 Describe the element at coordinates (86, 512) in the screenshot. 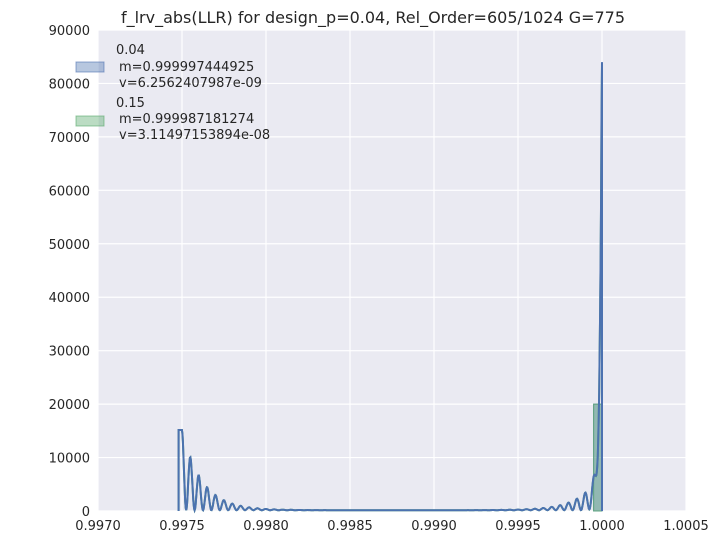

I see `y-tick-label: 0` at that location.